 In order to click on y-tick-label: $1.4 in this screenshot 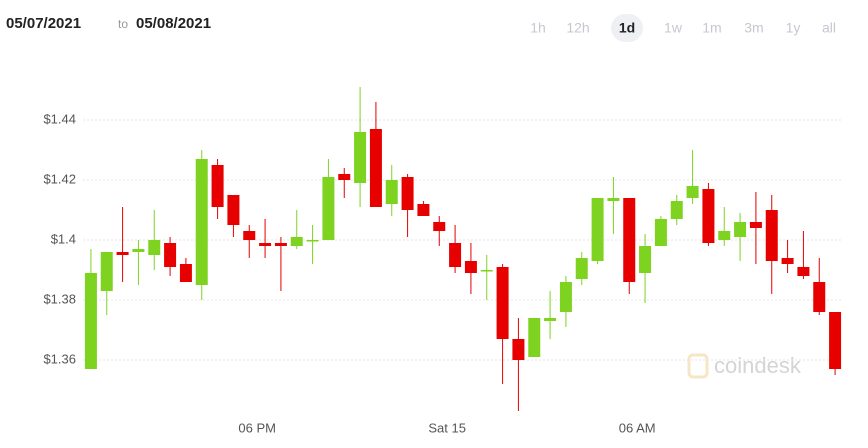, I will do `click(63, 238)`.